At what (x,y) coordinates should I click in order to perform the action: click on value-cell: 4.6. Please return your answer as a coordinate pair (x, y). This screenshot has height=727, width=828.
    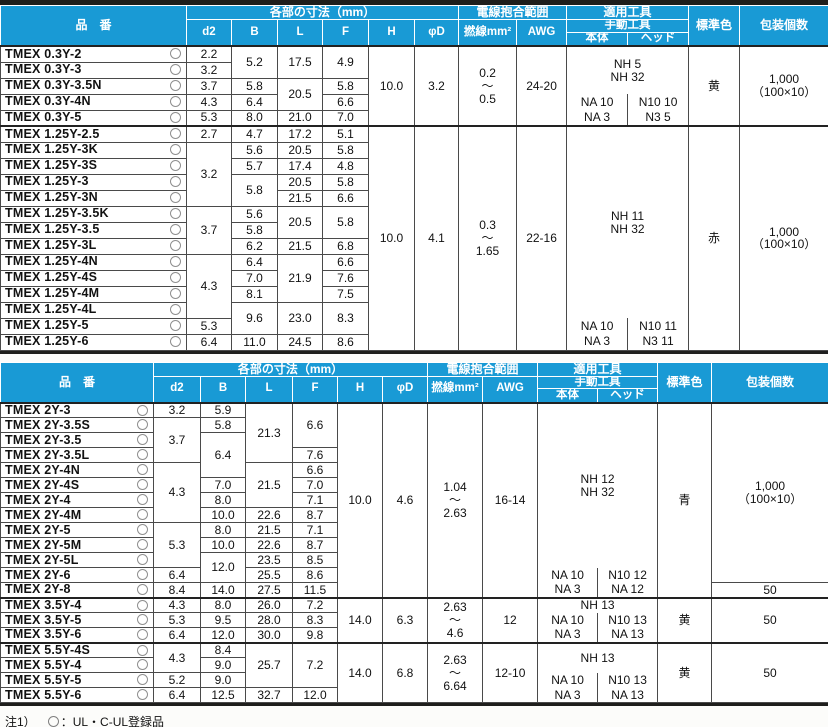
    Looking at the image, I should click on (405, 500).